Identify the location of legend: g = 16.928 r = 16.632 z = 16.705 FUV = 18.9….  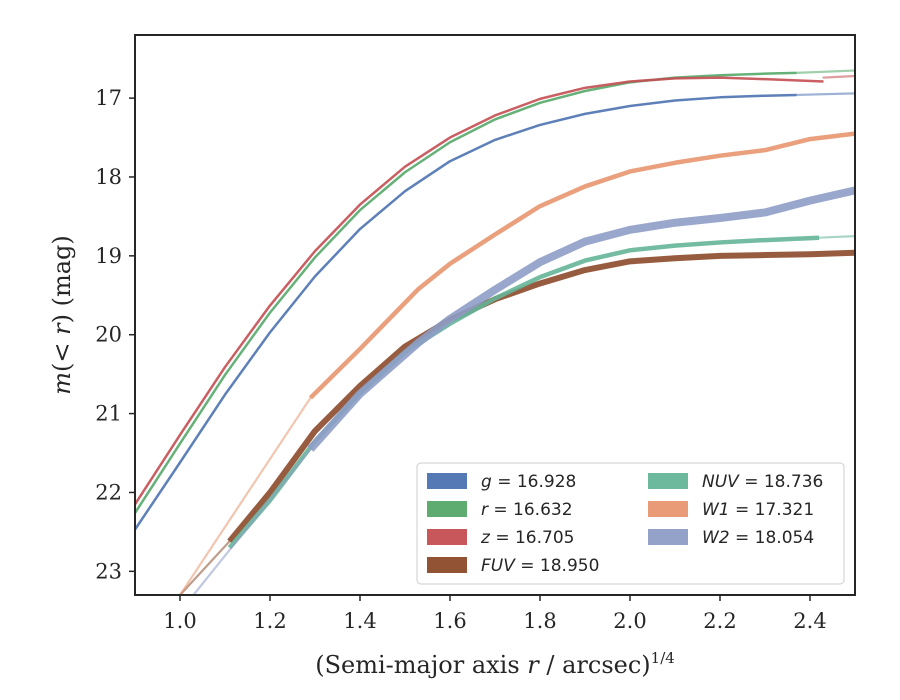
(630, 523).